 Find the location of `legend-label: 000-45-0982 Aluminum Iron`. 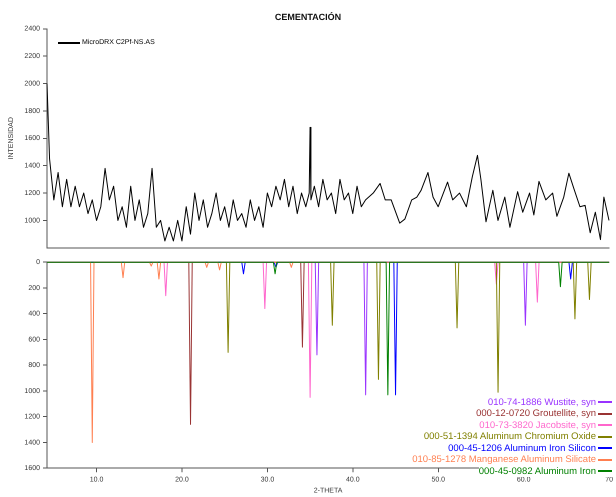

legend-label: 000-45-0982 Aluminum Iron is located at coordinates (537, 471).